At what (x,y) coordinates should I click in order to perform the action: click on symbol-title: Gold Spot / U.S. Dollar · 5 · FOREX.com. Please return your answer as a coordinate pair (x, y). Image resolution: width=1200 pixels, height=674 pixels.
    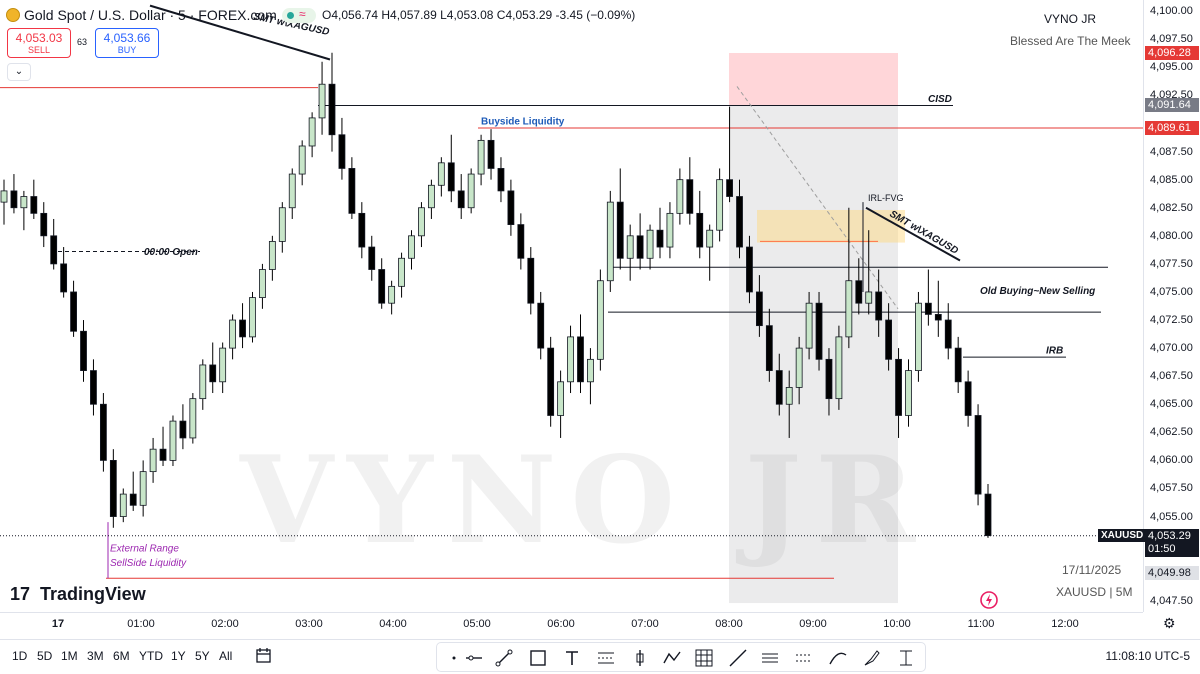
    Looking at the image, I should click on (150, 15).